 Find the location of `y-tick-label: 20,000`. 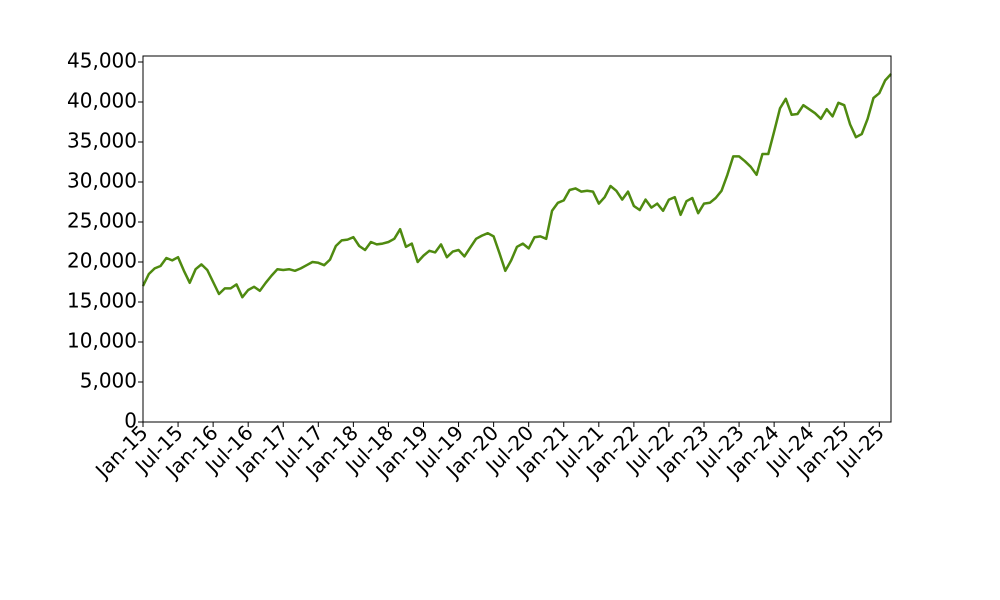

y-tick-label: 20,000 is located at coordinates (102, 261).